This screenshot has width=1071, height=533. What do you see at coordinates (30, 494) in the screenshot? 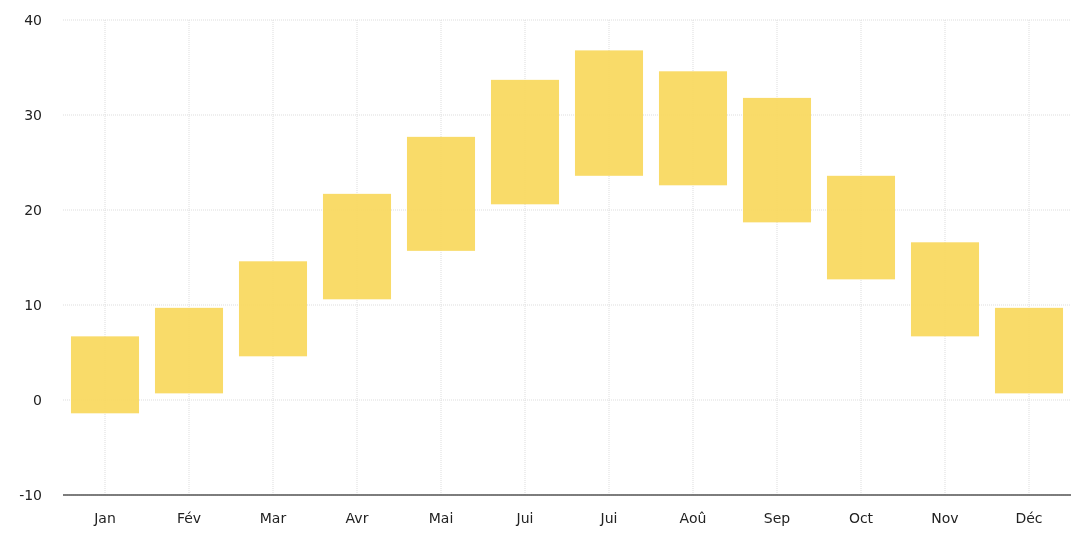
I see `y-tick-label: -10` at bounding box center [30, 494].